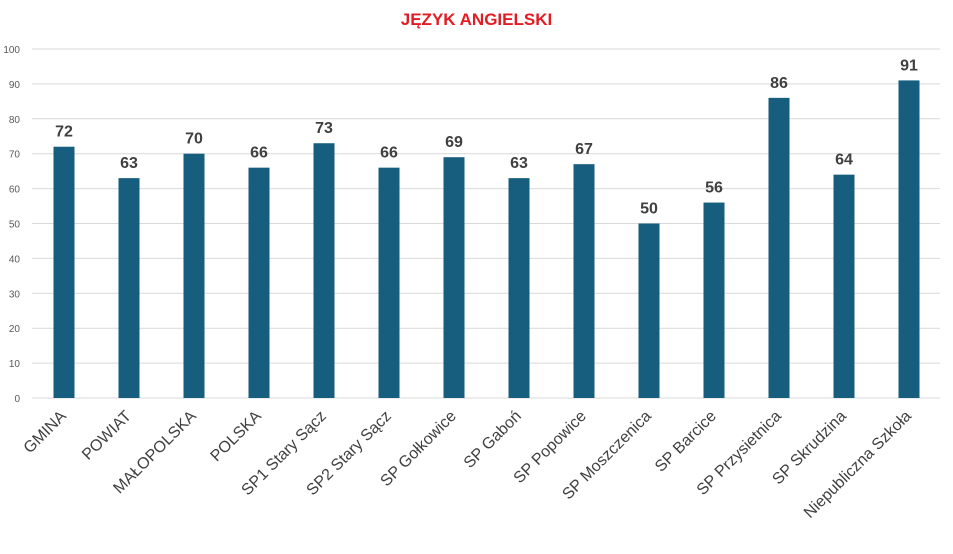  Describe the element at coordinates (858, 465) in the screenshot. I see `x-tick-label: Niepubliczna Szkoła` at that location.